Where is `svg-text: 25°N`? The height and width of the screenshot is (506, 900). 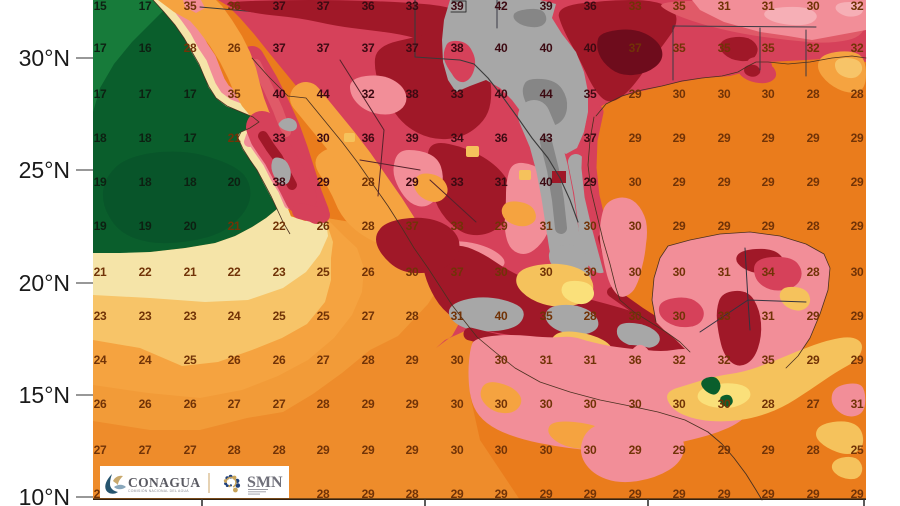 svg-text: 25°N is located at coordinates (44, 170).